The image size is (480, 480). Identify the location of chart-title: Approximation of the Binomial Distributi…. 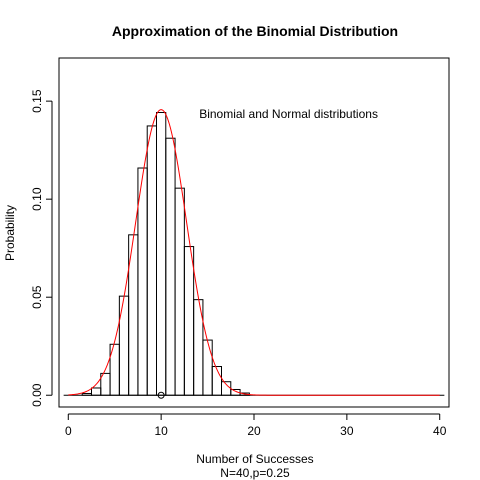
(255, 31).